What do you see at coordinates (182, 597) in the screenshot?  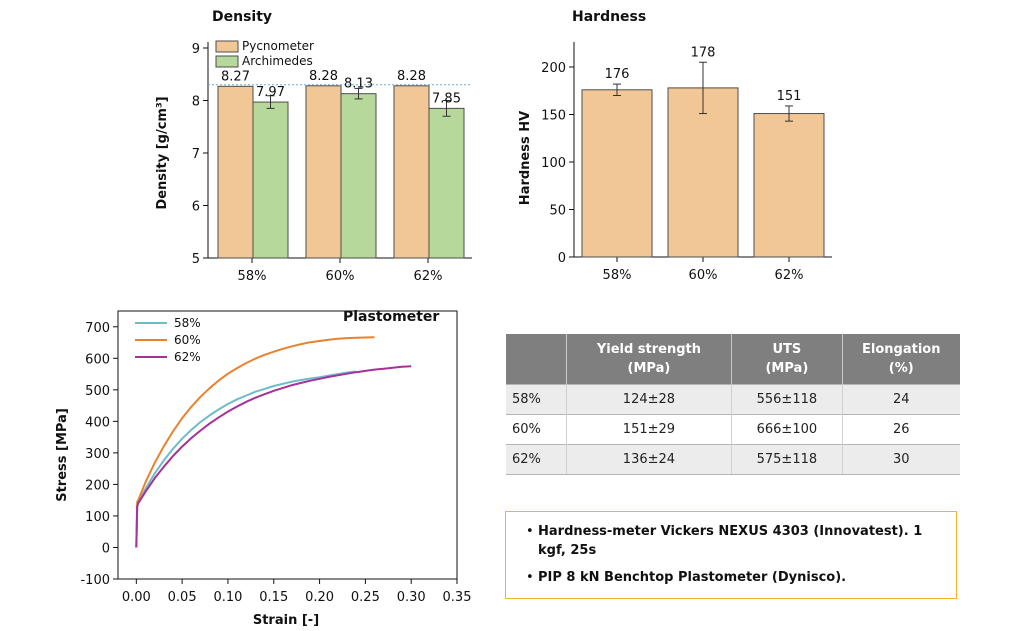 I see `x-tick-label: 0.05` at bounding box center [182, 597].